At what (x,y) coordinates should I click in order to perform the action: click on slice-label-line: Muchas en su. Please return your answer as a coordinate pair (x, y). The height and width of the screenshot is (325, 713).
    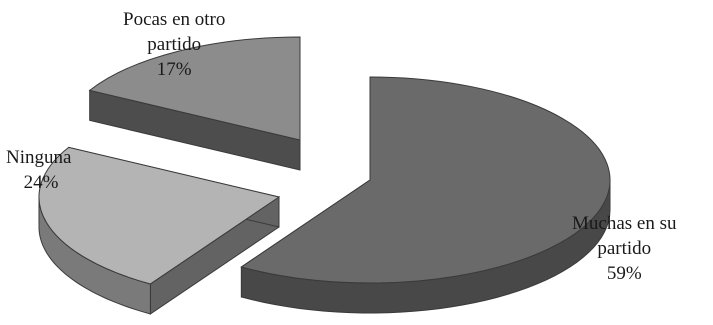
    Looking at the image, I should click on (624, 223).